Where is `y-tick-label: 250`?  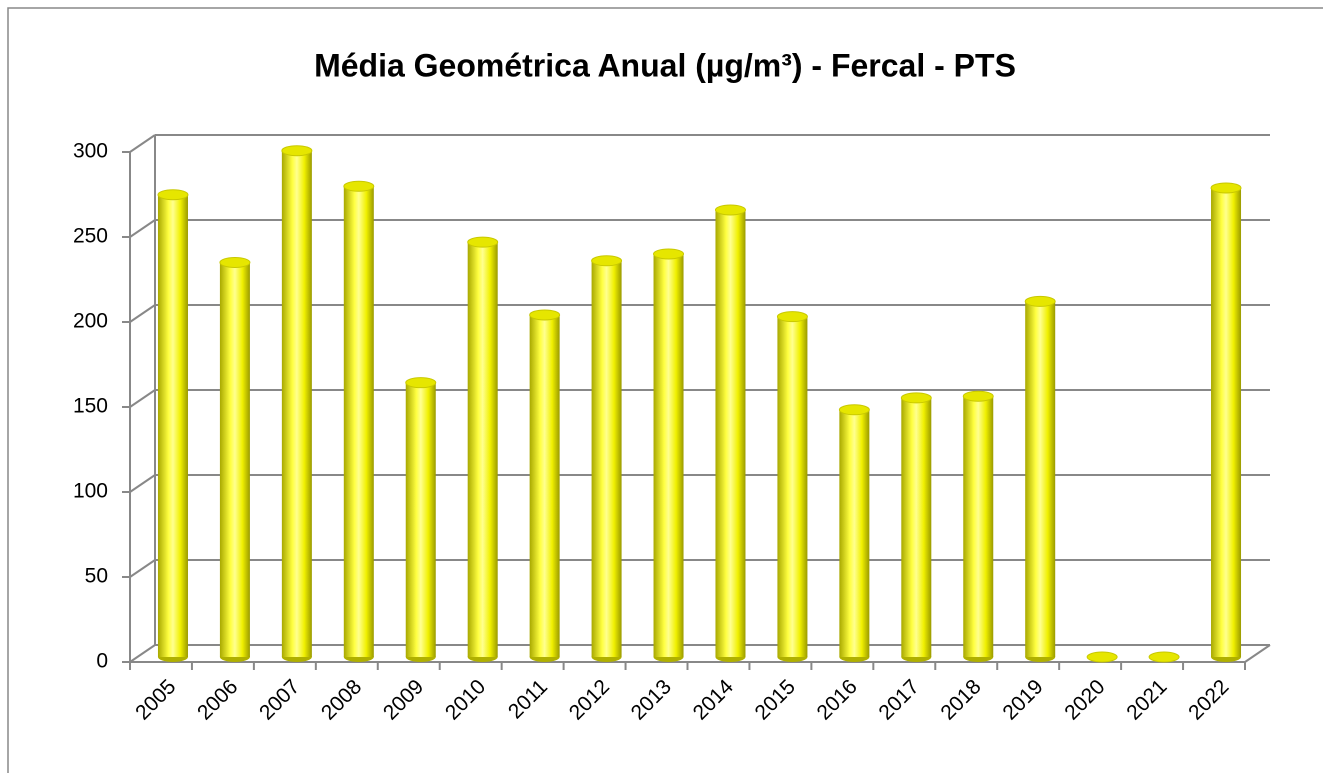 y-tick-label: 250 is located at coordinates (90, 236).